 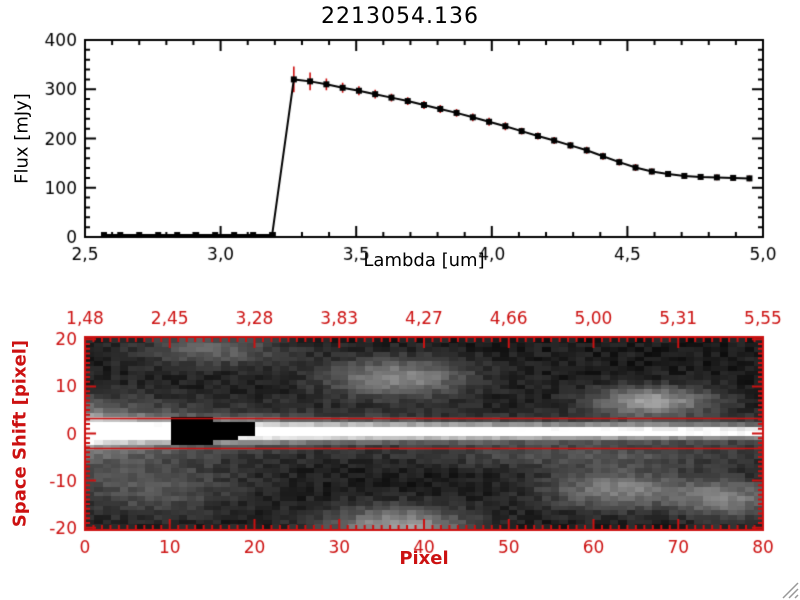 I want to click on window-resize-grip-icon, so click(x=789, y=589).